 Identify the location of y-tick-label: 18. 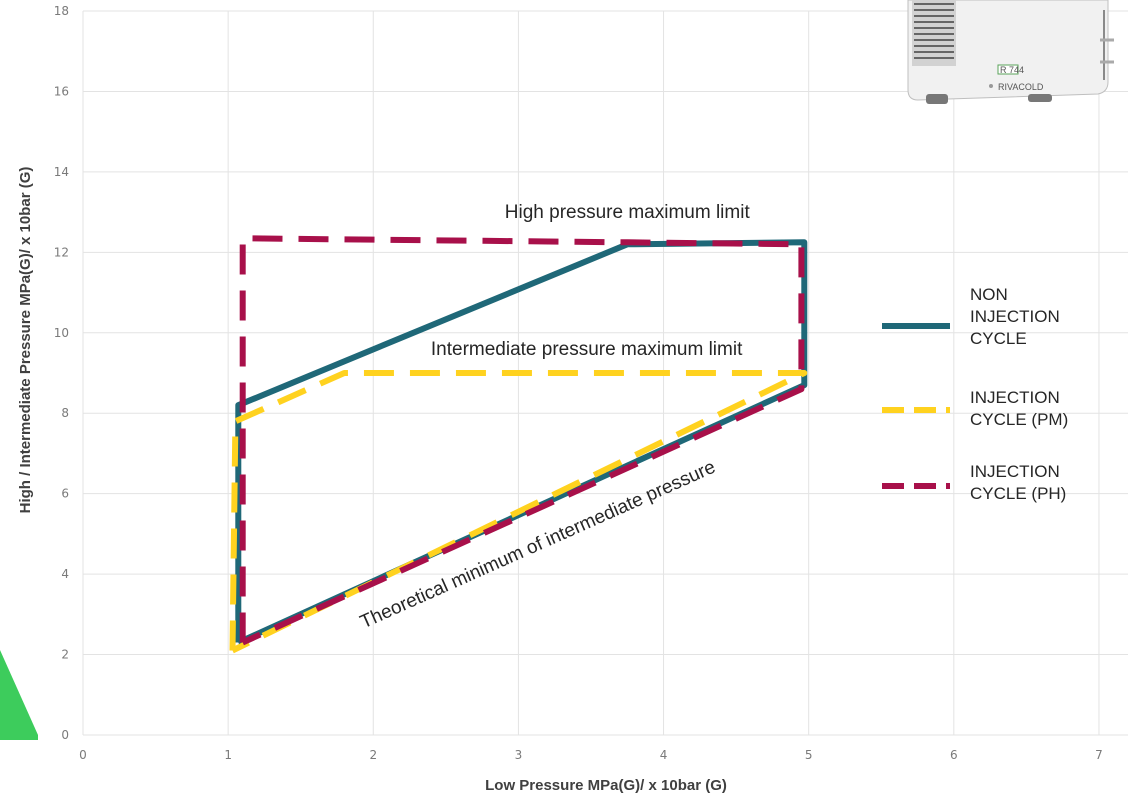
(61, 11).